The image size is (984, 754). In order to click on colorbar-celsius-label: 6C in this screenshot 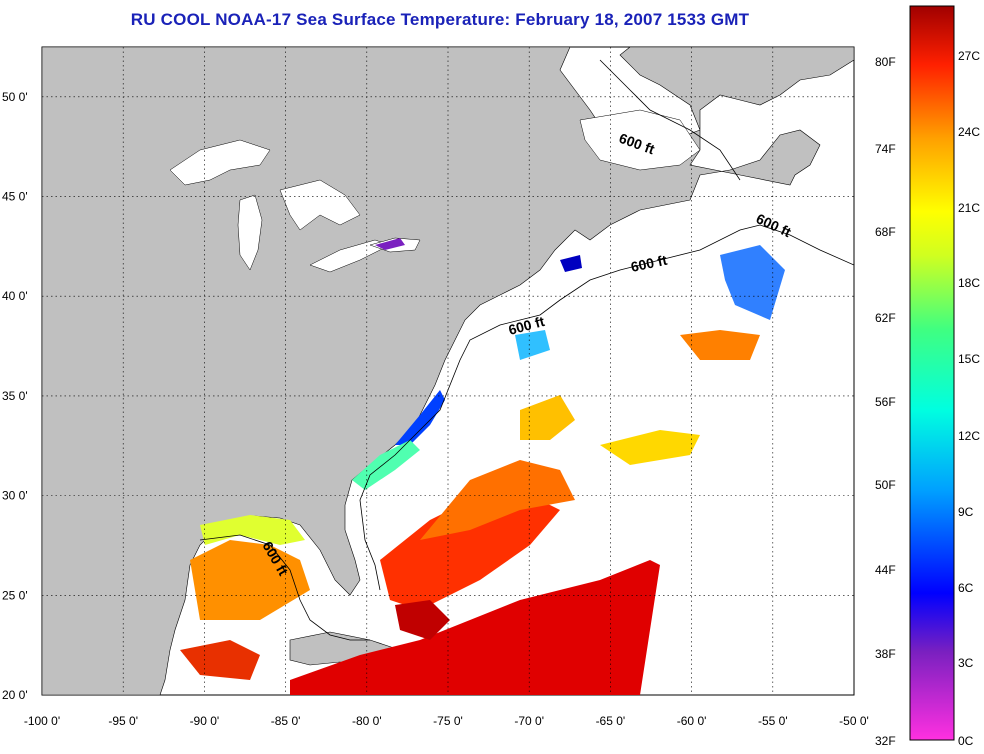, I will do `click(966, 588)`.